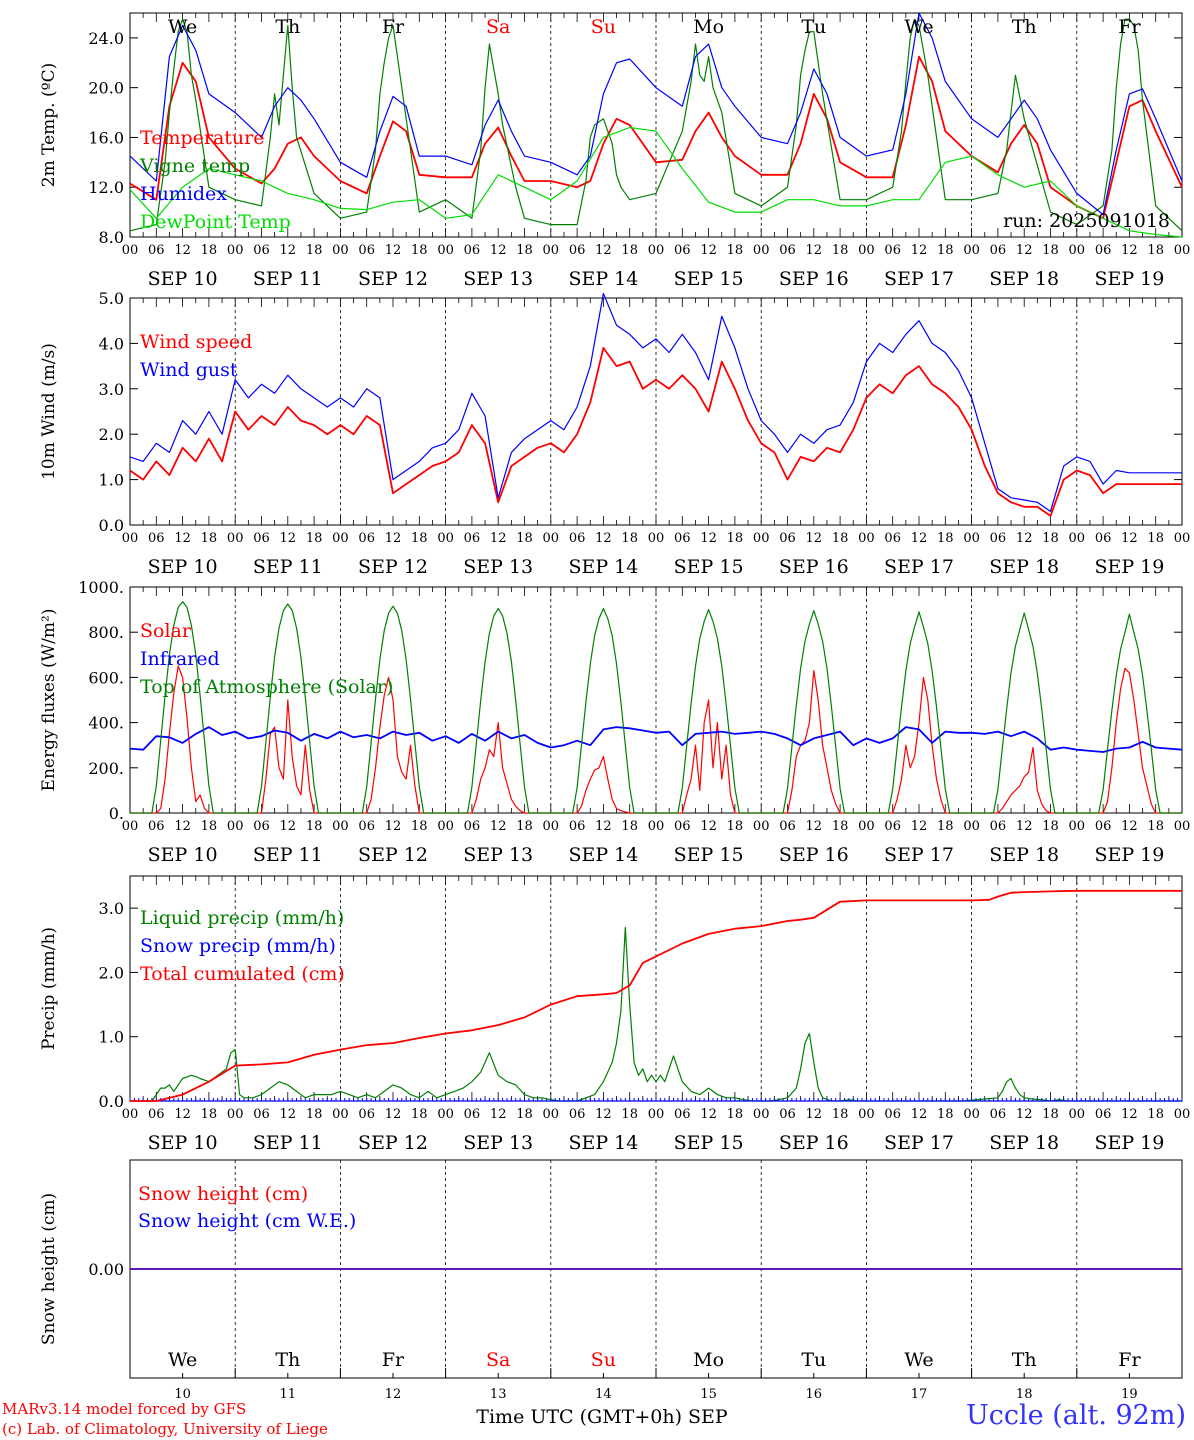 The height and width of the screenshot is (1440, 1194). Describe the element at coordinates (106, 1269) in the screenshot. I see `y-tick-label: 0.00` at that location.